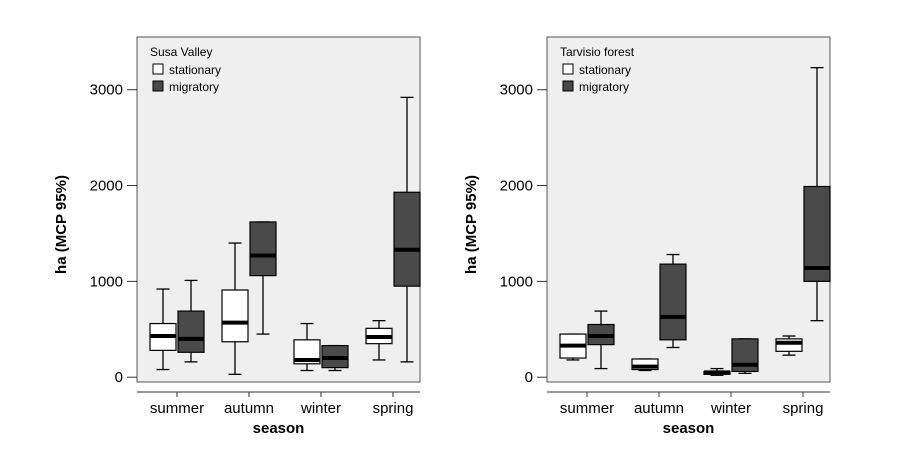 This screenshot has width=917, height=452. I want to click on legend: Tarvisio forest stationary migratory, so click(597, 69).